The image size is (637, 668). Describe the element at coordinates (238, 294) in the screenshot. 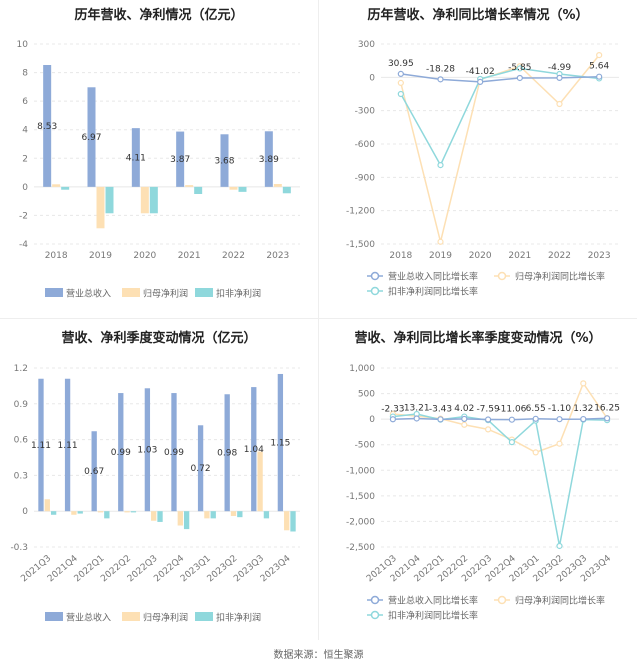

I see `legend-label: 扣非净利润` at that location.